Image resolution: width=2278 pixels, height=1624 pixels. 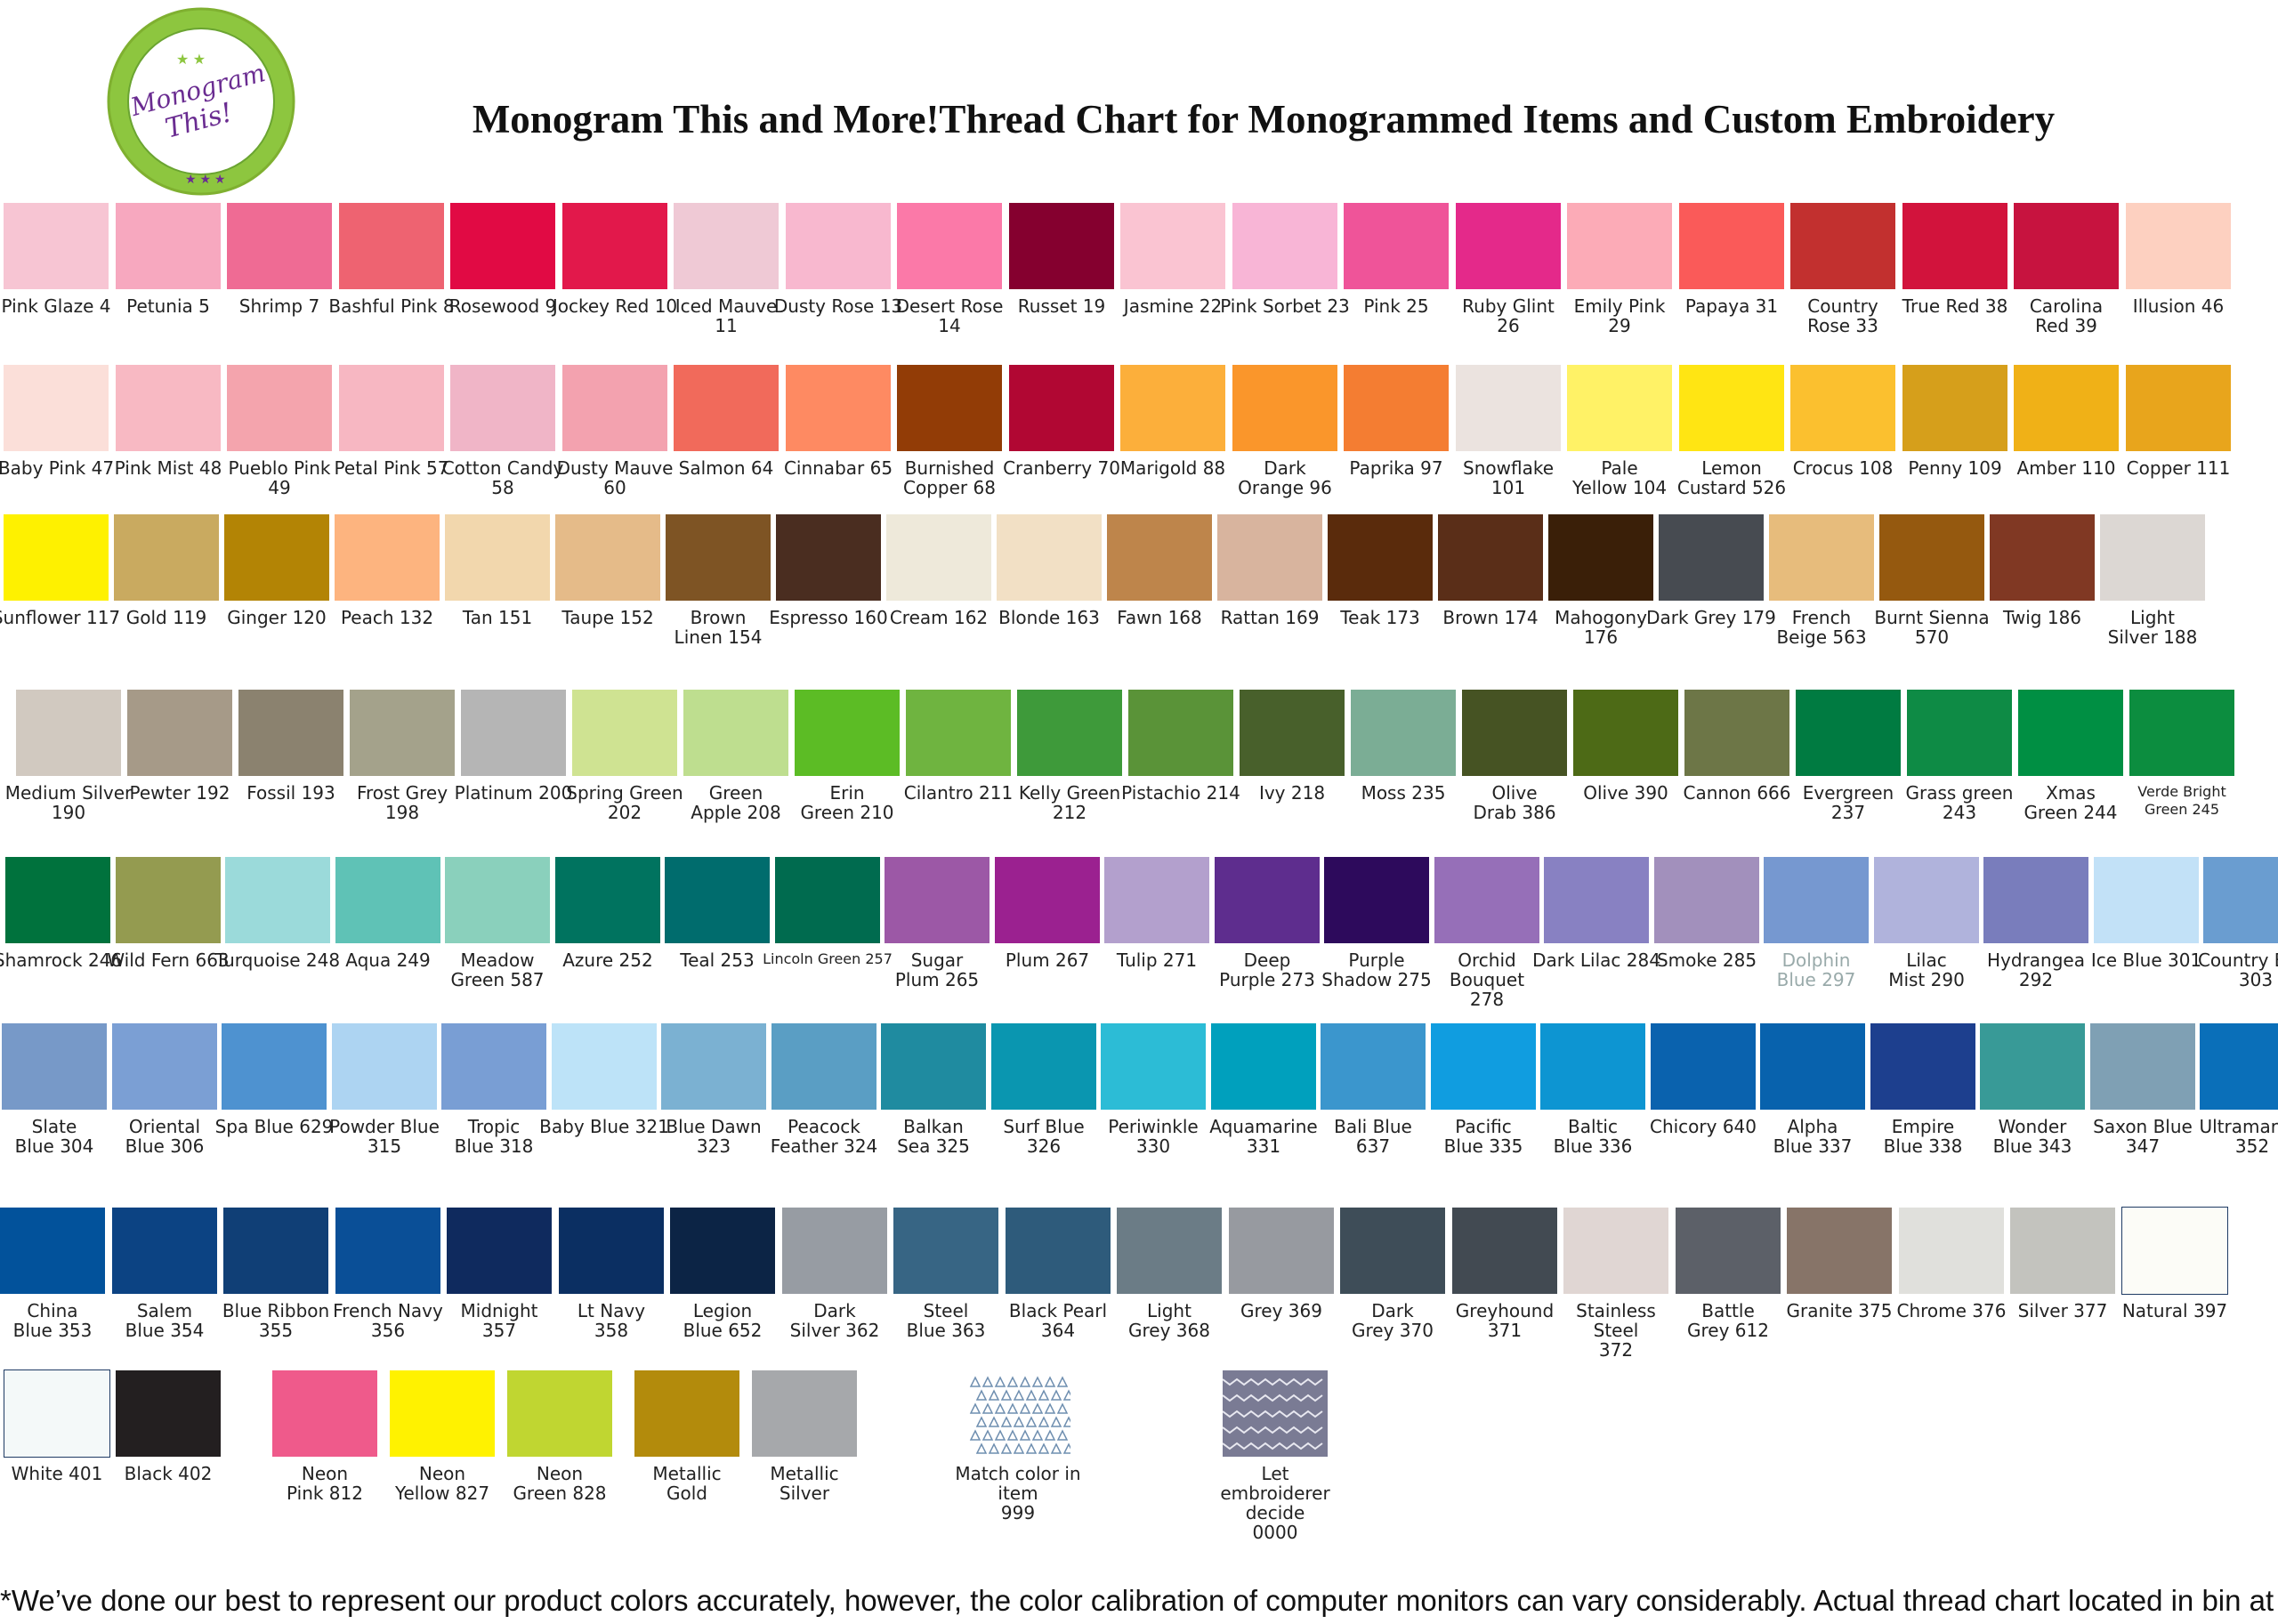 I want to click on swatch-label: Battle Grey 612, so click(x=1728, y=1321).